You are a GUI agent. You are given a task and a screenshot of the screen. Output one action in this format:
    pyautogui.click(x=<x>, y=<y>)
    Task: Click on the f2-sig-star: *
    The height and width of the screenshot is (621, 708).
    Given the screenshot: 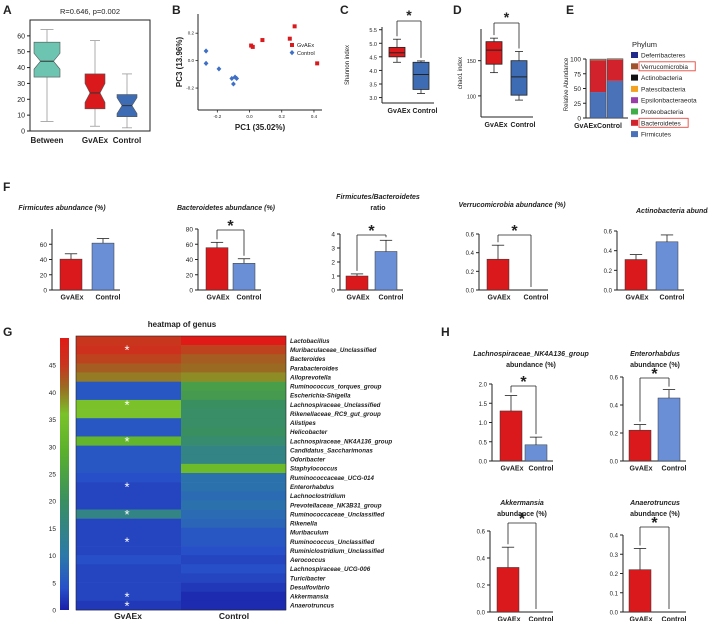 What is the action you would take?
    pyautogui.click(x=230, y=226)
    